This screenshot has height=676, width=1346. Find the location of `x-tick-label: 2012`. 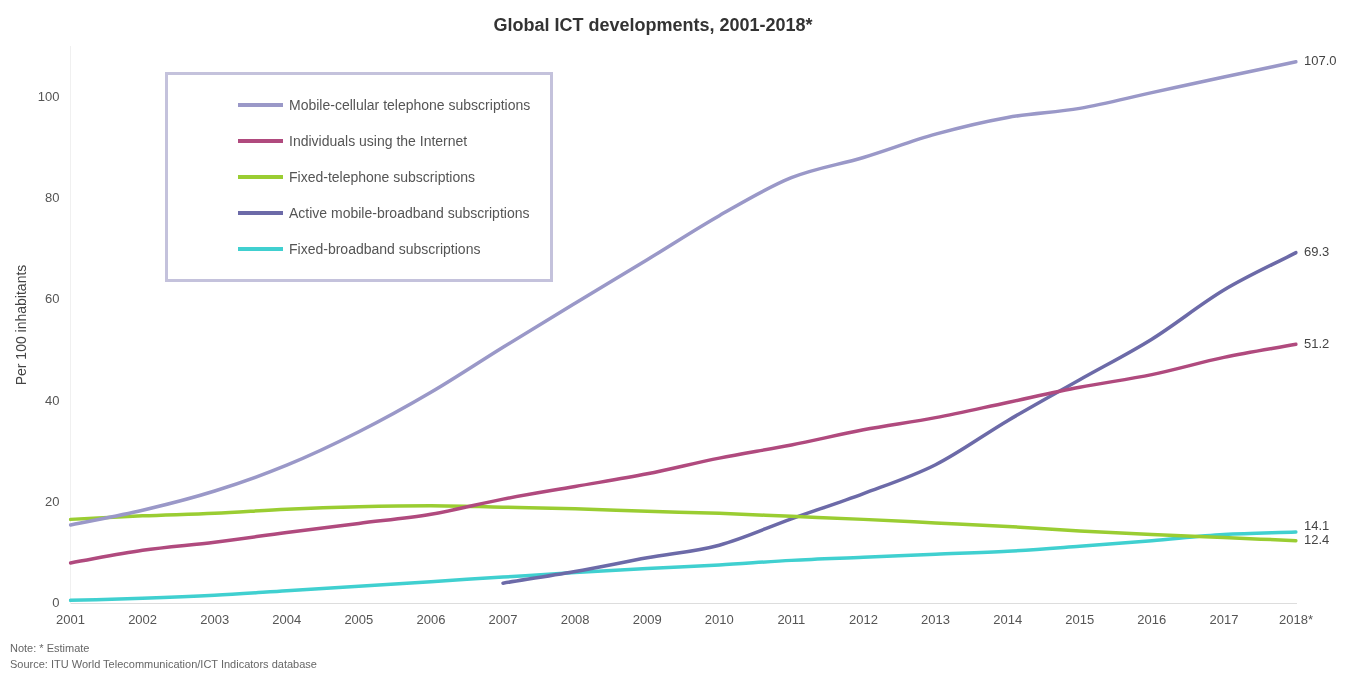

x-tick-label: 2012 is located at coordinates (863, 619).